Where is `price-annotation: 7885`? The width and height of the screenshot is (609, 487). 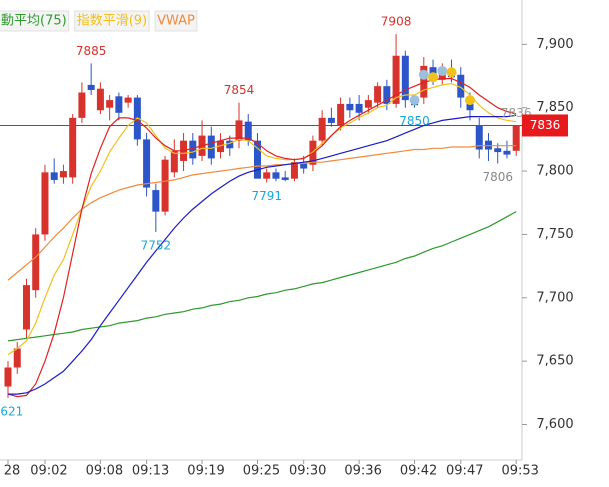 price-annotation: 7885 is located at coordinates (91, 51).